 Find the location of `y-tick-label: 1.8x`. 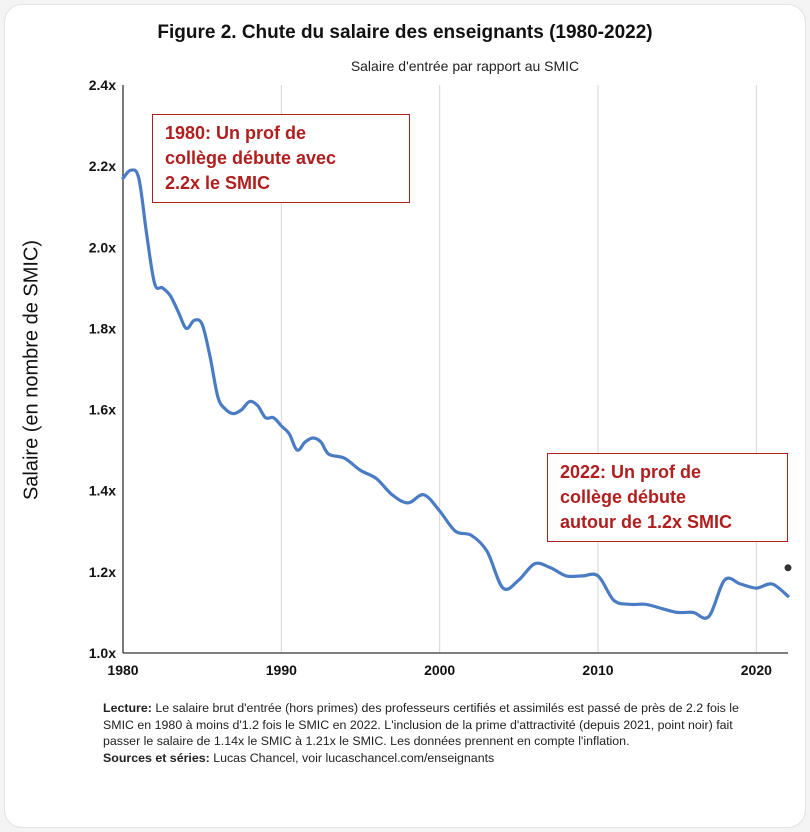

y-tick-label: 1.8x is located at coordinates (102, 328).